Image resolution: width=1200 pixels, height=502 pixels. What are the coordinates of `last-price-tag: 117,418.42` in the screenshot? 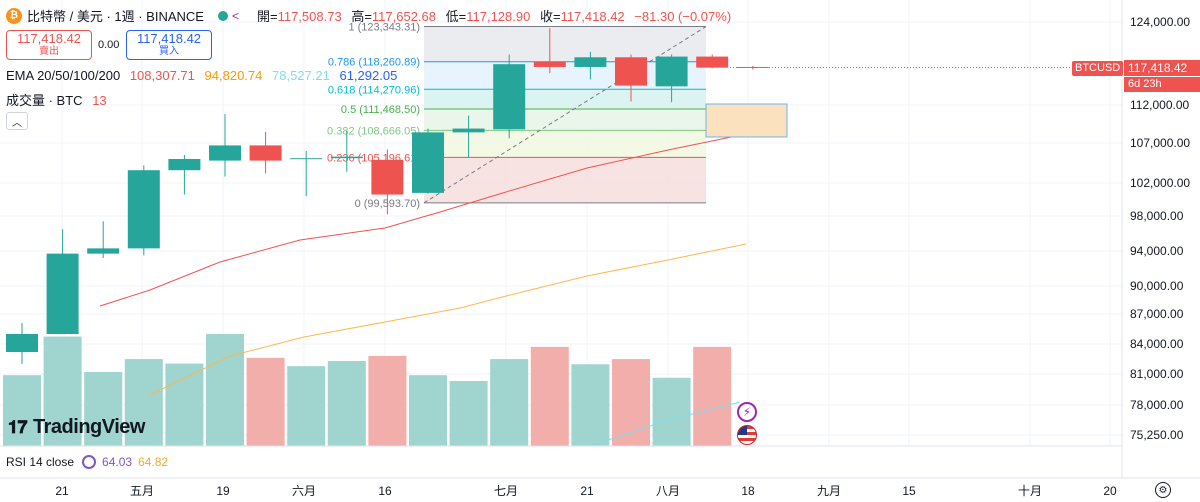 It's located at (1162, 68).